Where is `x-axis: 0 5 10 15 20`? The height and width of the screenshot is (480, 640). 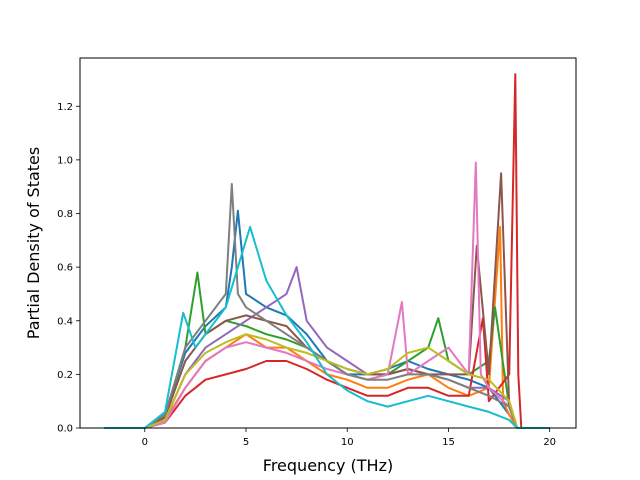
x-axis: 0 5 10 15 20 is located at coordinates (349, 438).